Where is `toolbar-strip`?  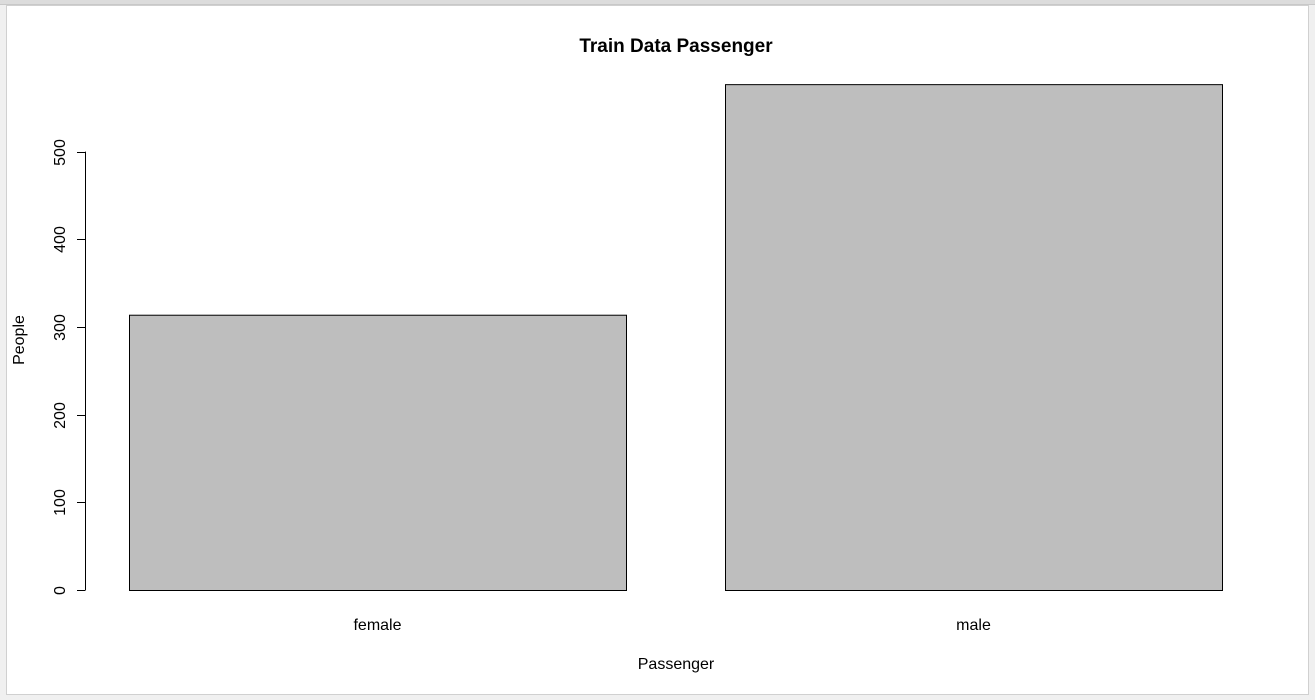 toolbar-strip is located at coordinates (657, 2).